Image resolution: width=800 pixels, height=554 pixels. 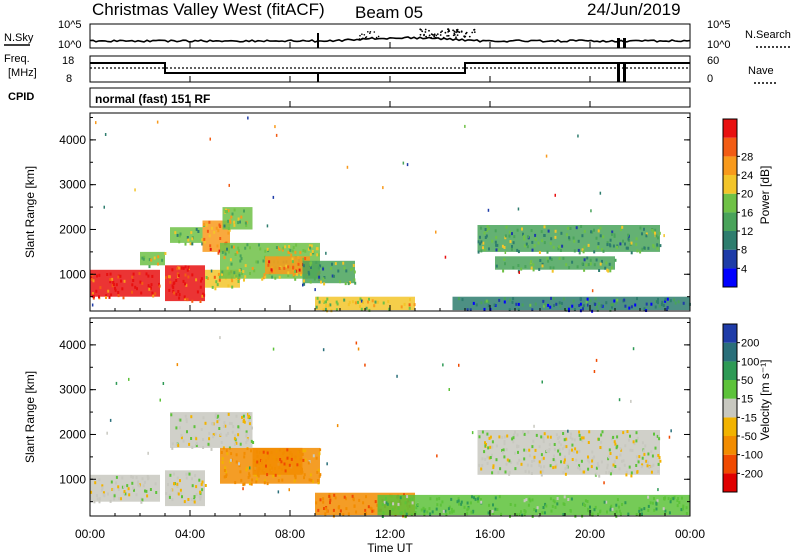 I want to click on colorbar-tick-label: 4, so click(x=744, y=269).